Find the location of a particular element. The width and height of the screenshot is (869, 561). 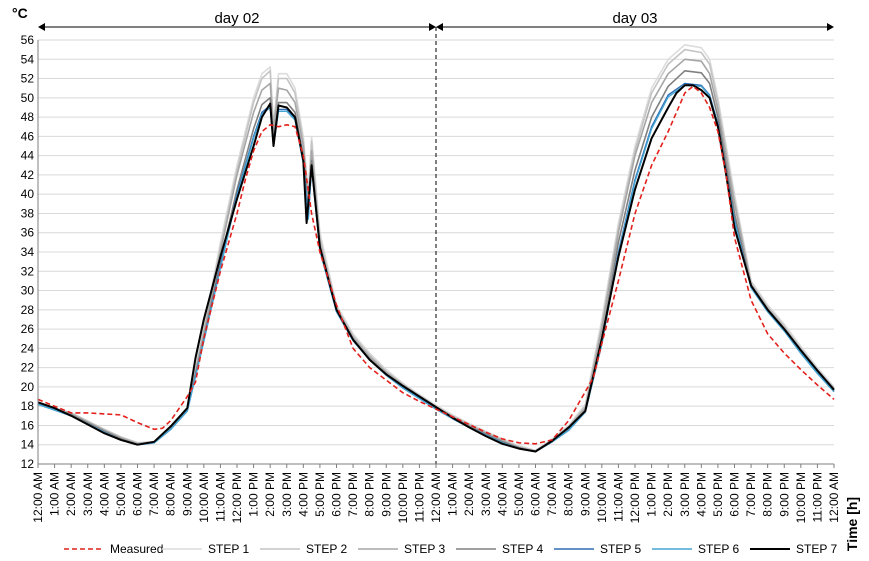

y-tick-label: 20 is located at coordinates (28, 387).